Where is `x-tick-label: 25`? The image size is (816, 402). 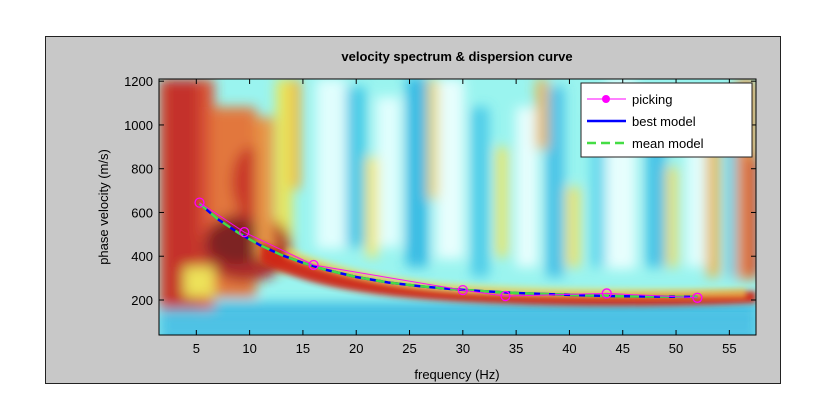 x-tick-label: 25 is located at coordinates (409, 348).